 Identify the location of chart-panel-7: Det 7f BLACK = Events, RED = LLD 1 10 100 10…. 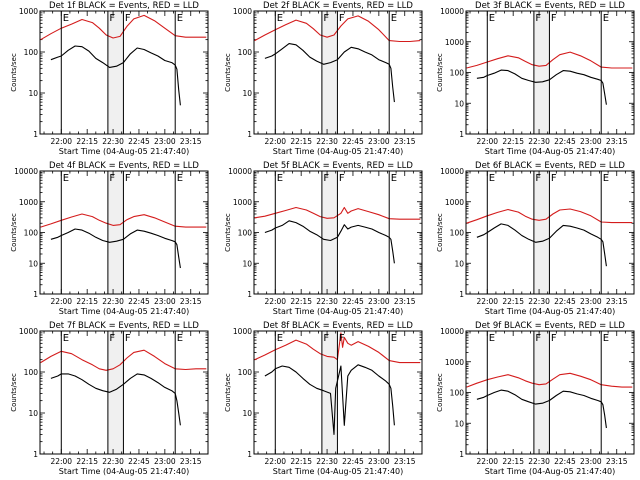
(109, 398).